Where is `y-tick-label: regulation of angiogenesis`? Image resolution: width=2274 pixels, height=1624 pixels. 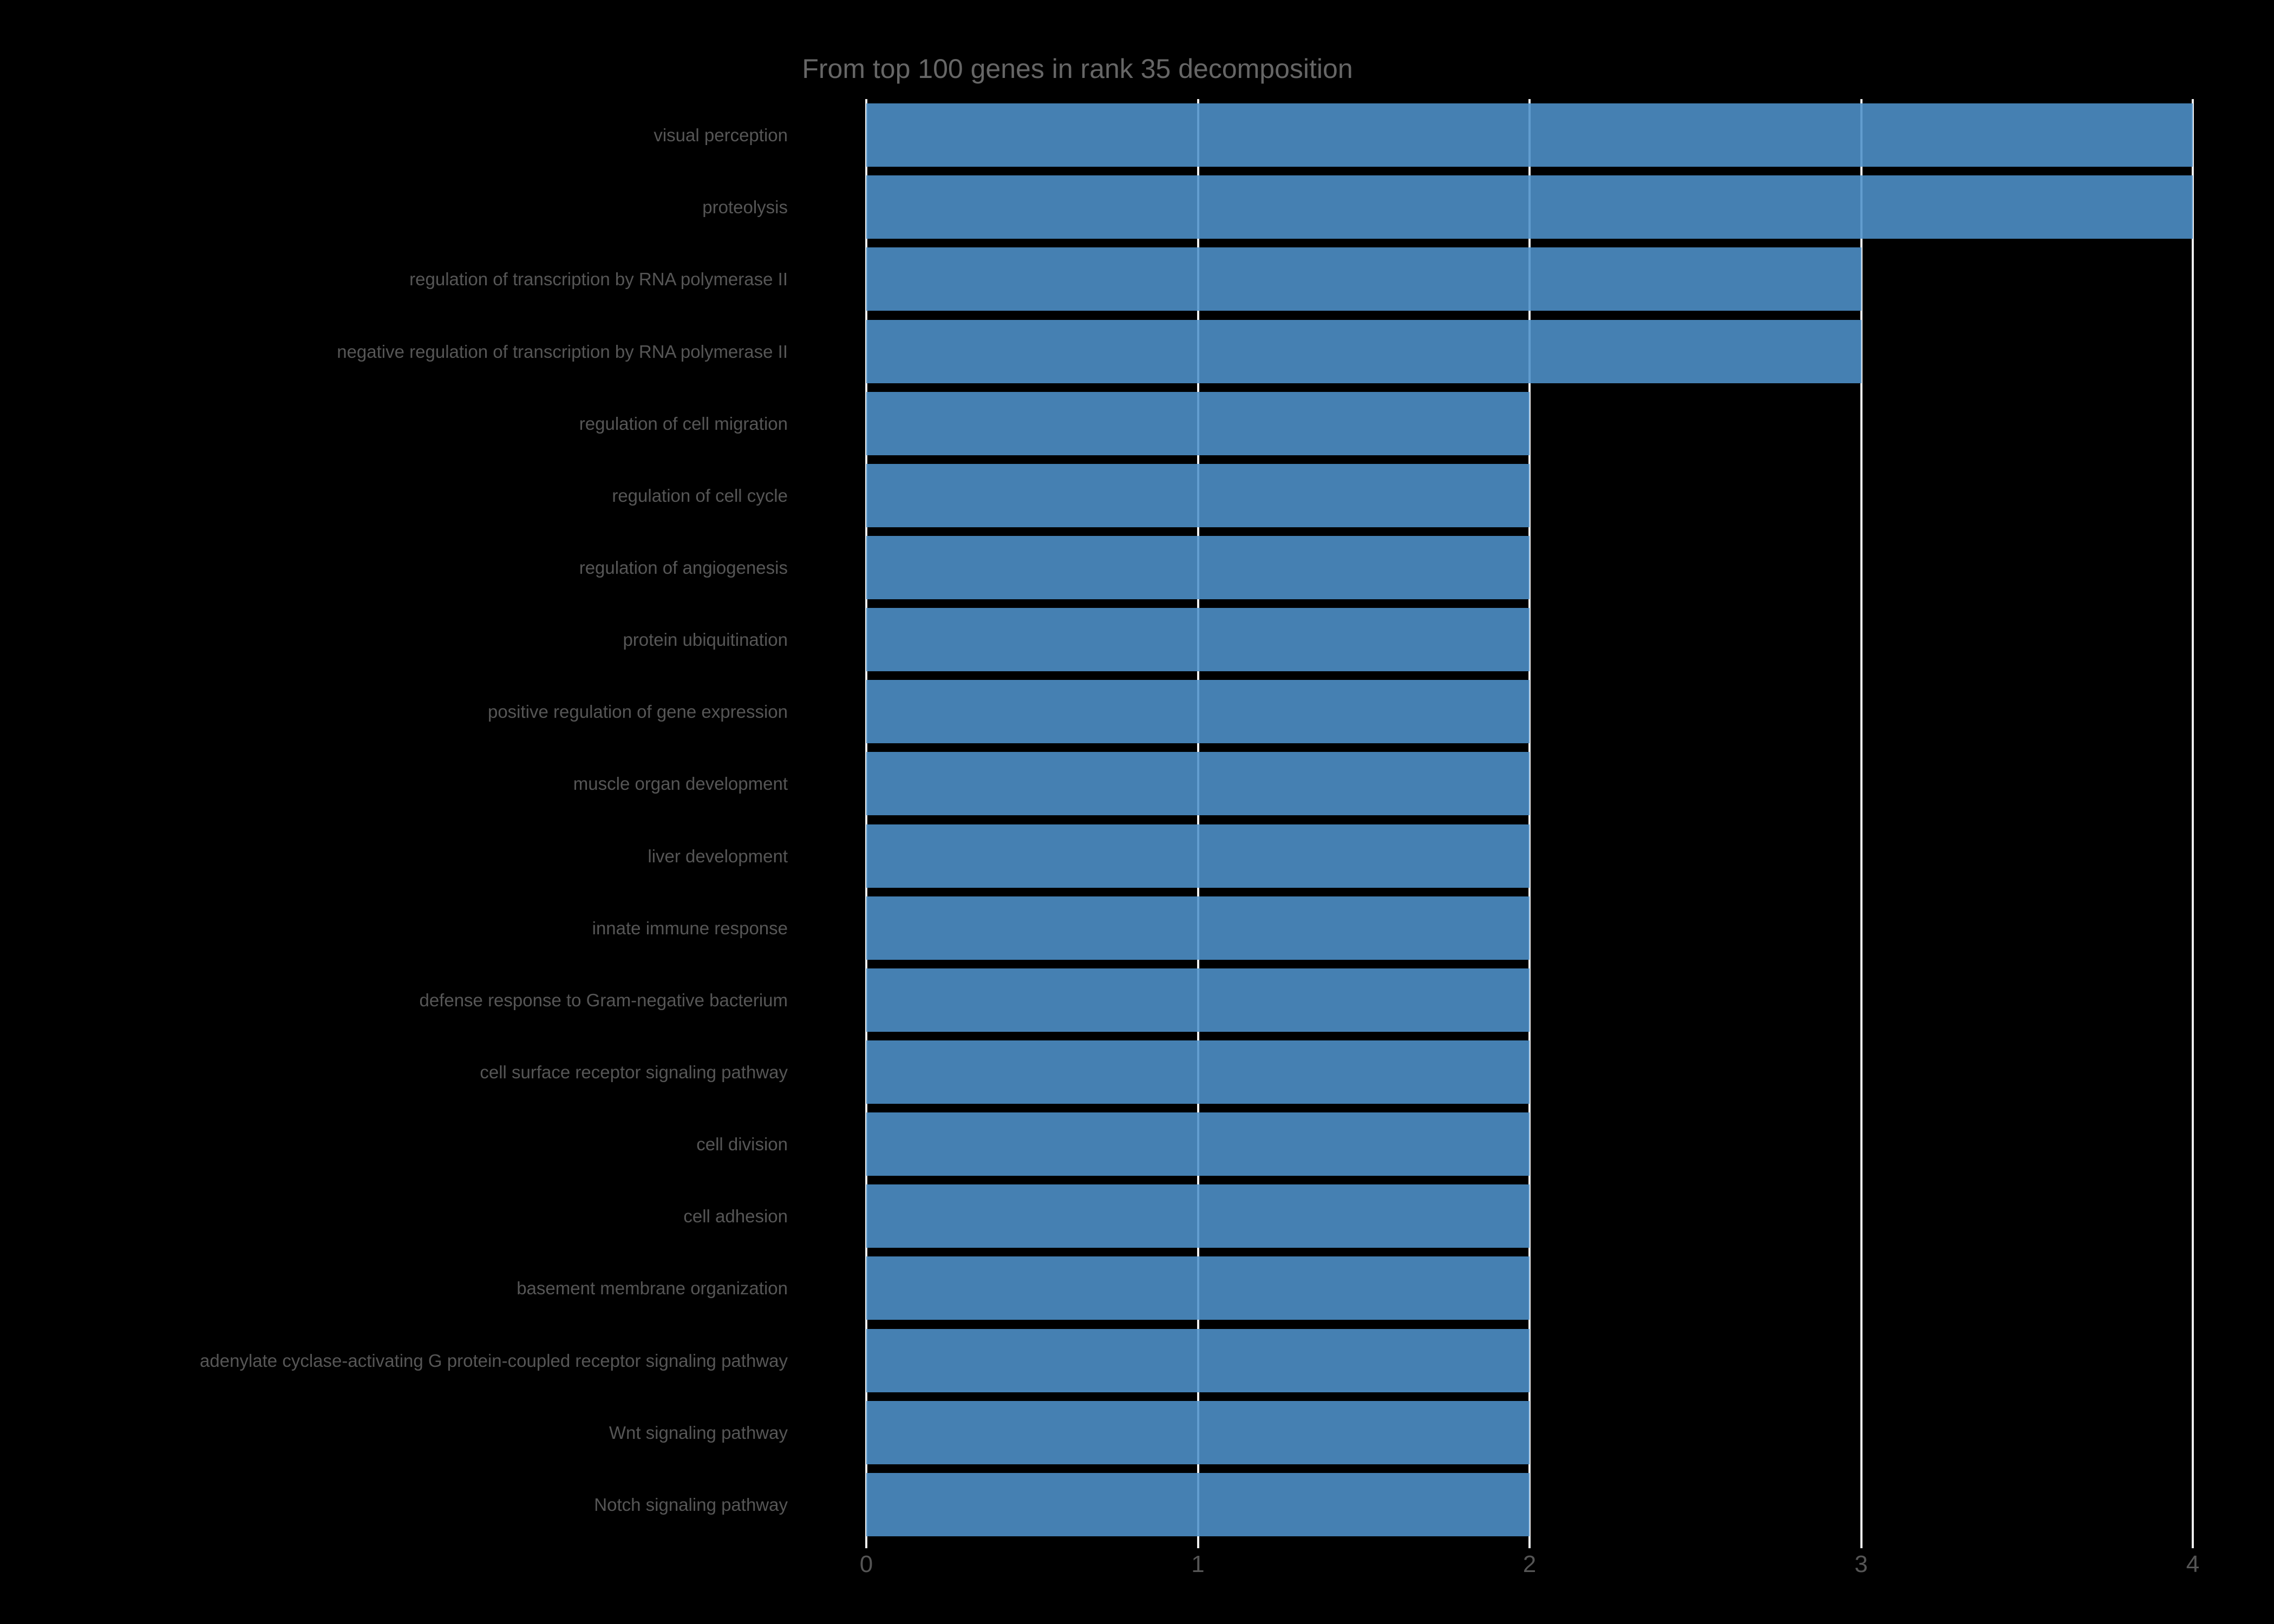 y-tick-label: regulation of angiogenesis is located at coordinates (683, 567).